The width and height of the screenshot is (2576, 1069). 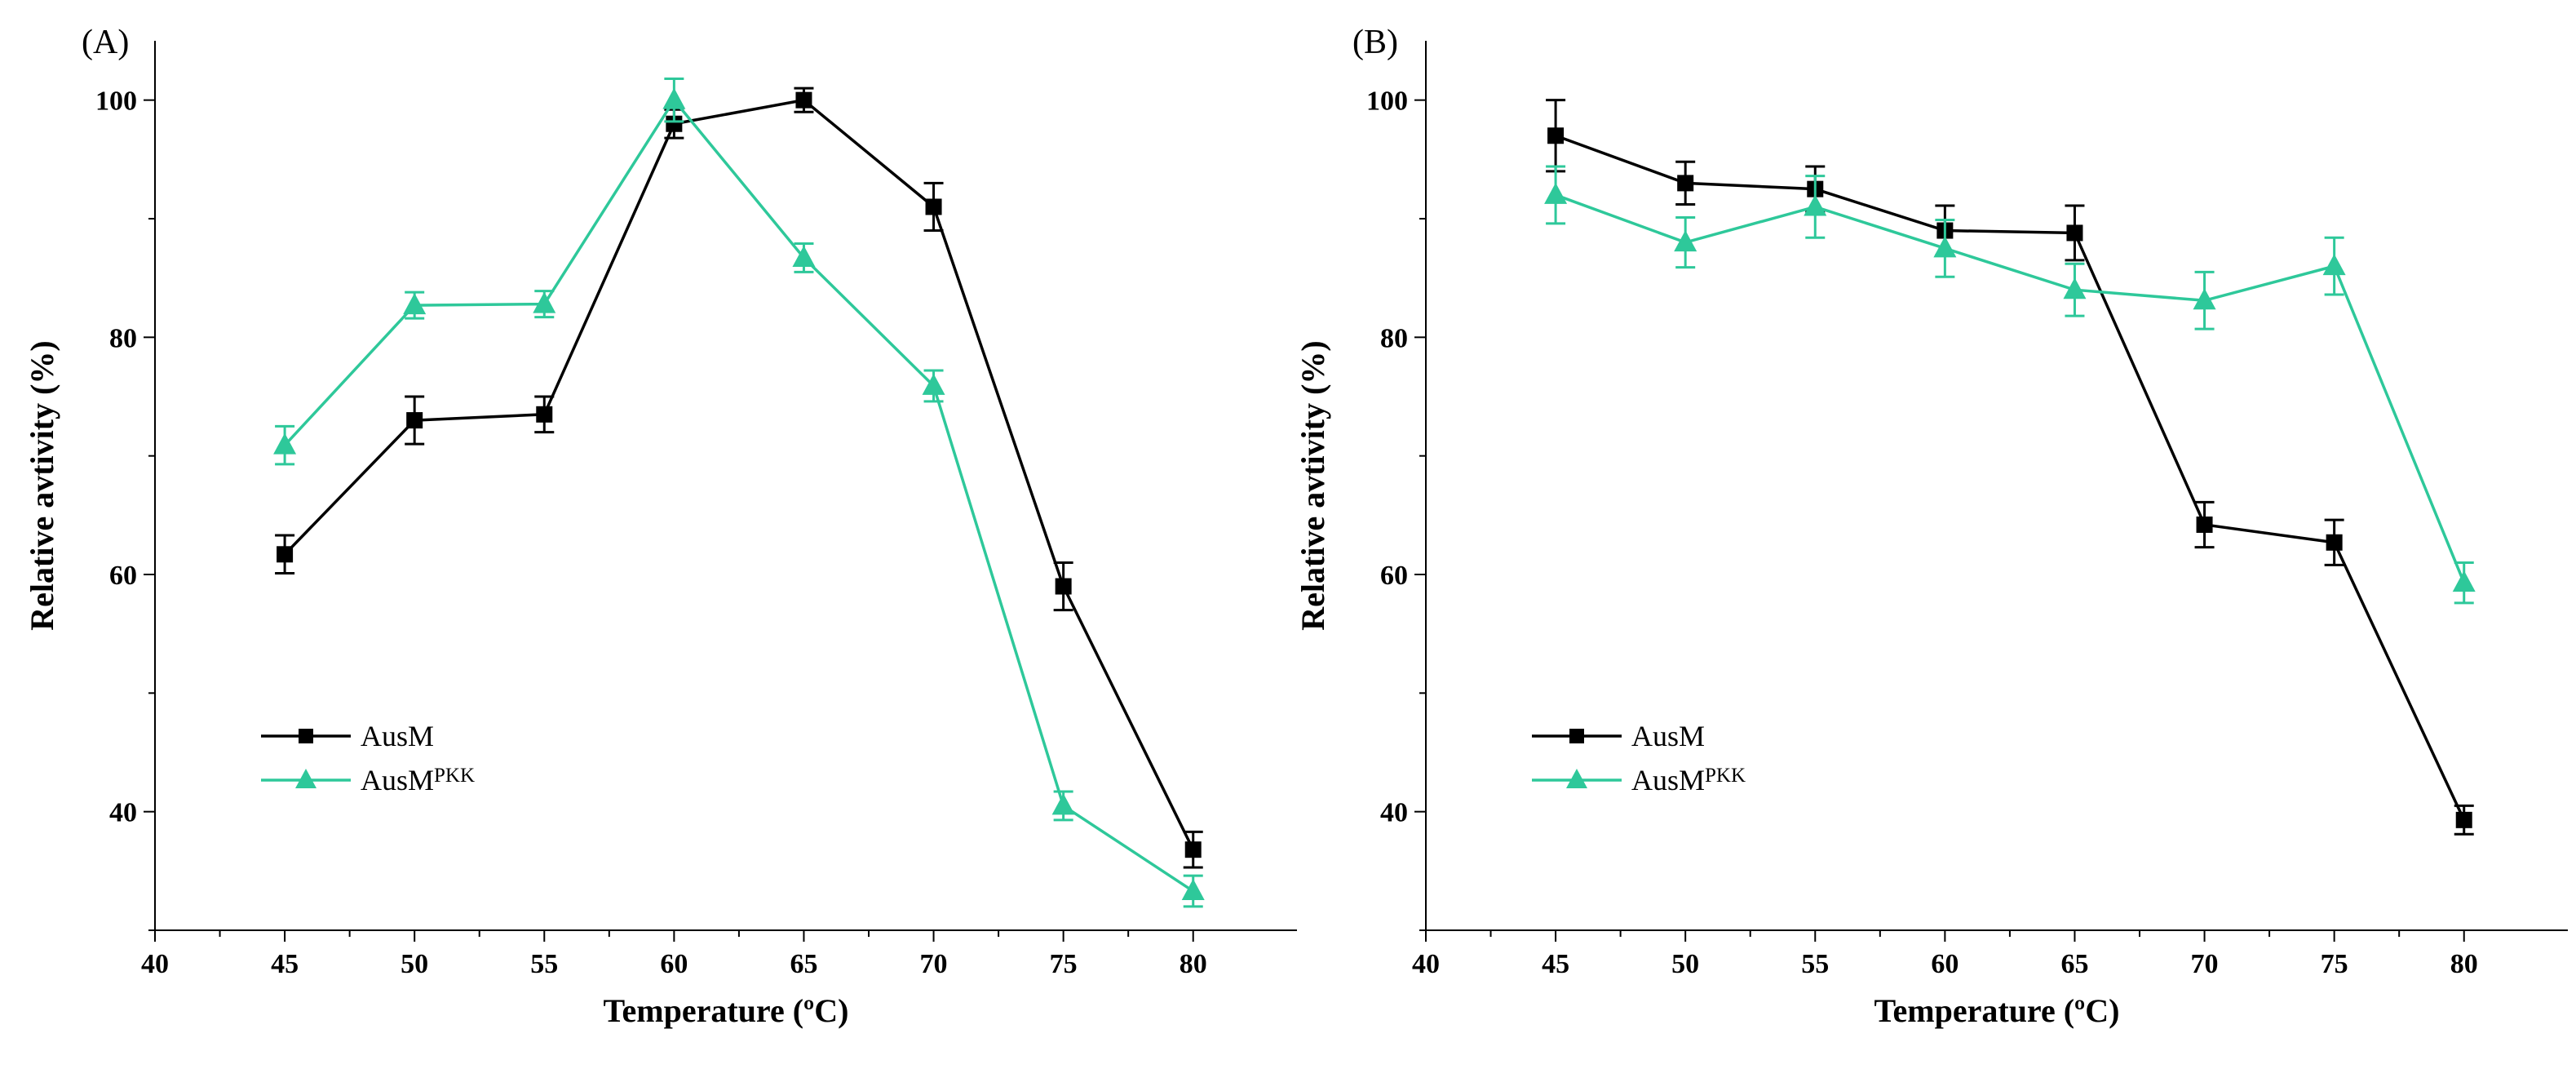 I want to click on series-ausm-pkk, so click(x=2010, y=385).